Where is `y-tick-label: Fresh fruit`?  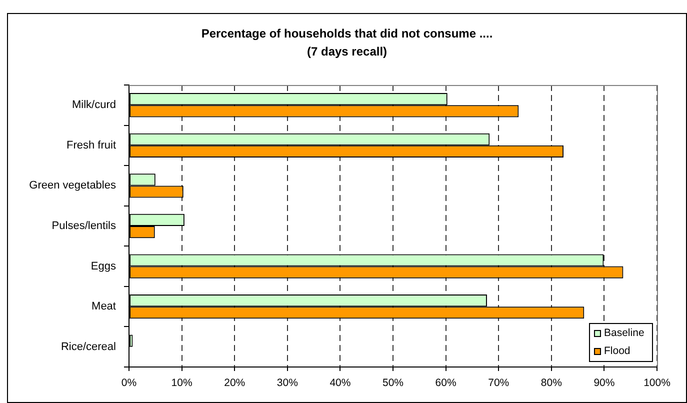
y-tick-label: Fresh fruit is located at coordinates (91, 145).